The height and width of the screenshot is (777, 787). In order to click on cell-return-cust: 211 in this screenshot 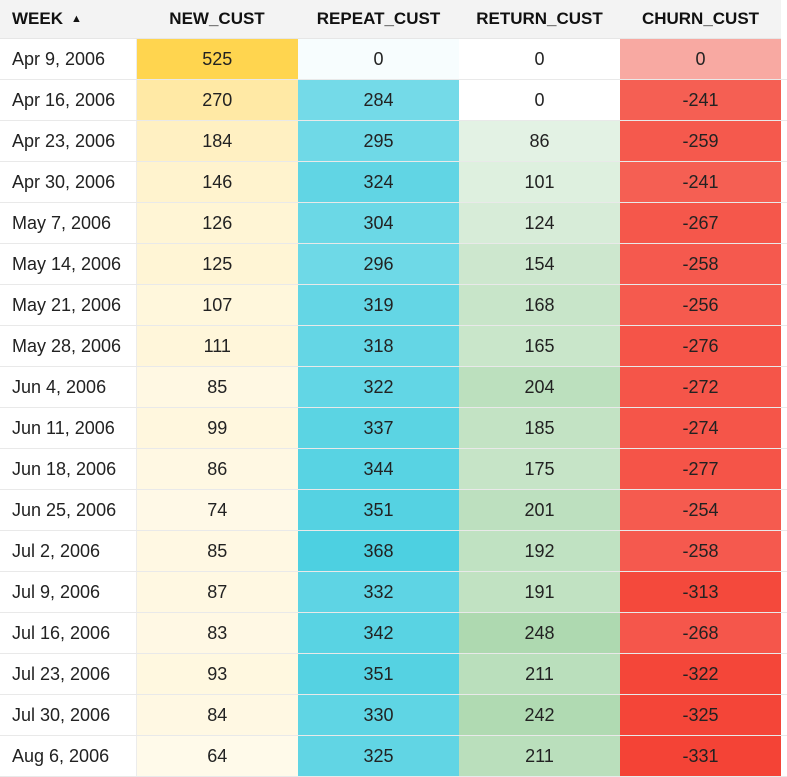, I will do `click(539, 674)`.